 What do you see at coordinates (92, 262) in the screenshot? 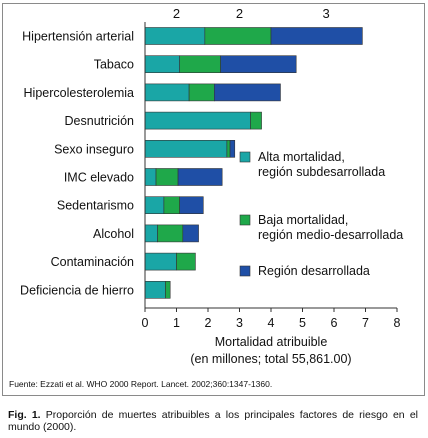
I see `category-label: Contaminación` at bounding box center [92, 262].